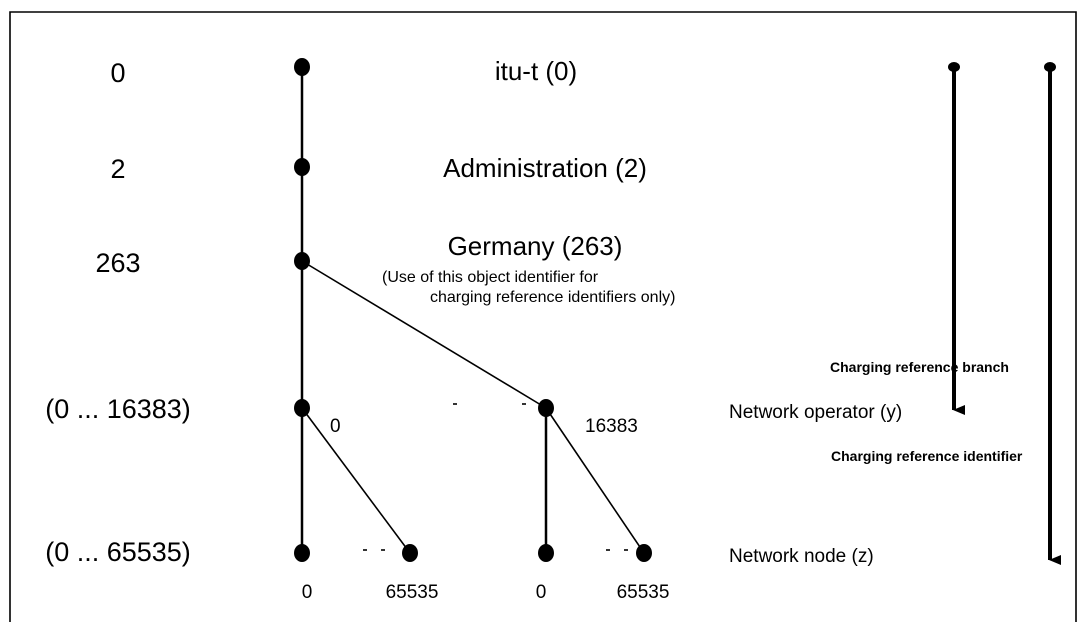 The height and width of the screenshot is (622, 1085). I want to click on node-b-last-number: 65535, so click(643, 592).